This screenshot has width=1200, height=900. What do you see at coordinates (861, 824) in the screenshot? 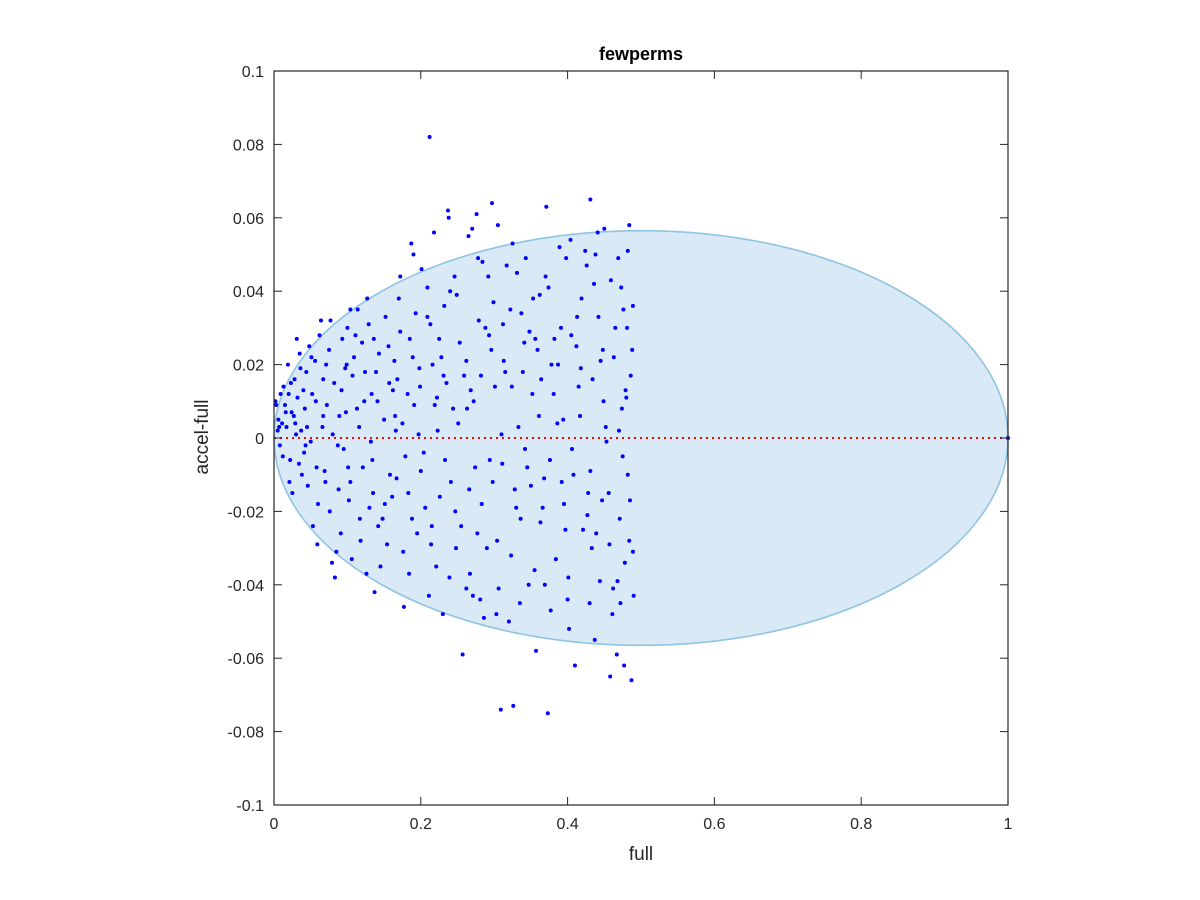
I see `x-tick-label: 0.8` at bounding box center [861, 824].